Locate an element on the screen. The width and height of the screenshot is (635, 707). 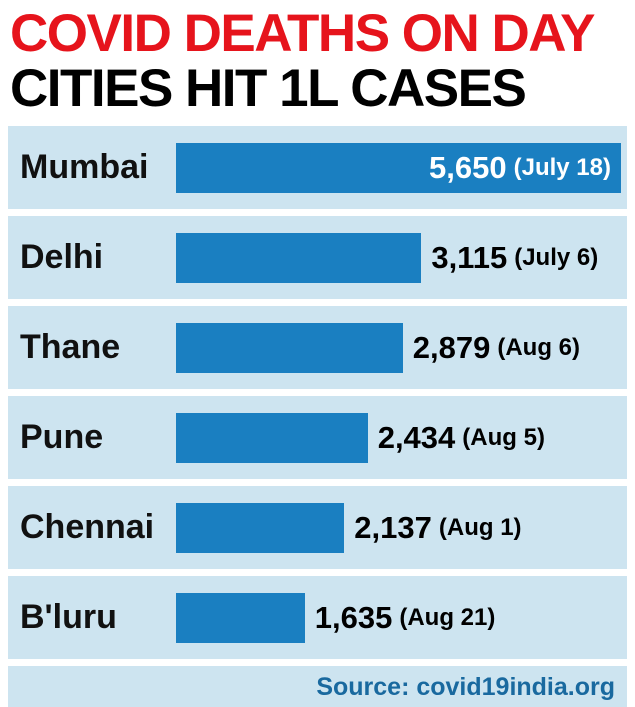
chart-row-bluru: B'luru 1,635 (Aug 21) is located at coordinates (317, 618).